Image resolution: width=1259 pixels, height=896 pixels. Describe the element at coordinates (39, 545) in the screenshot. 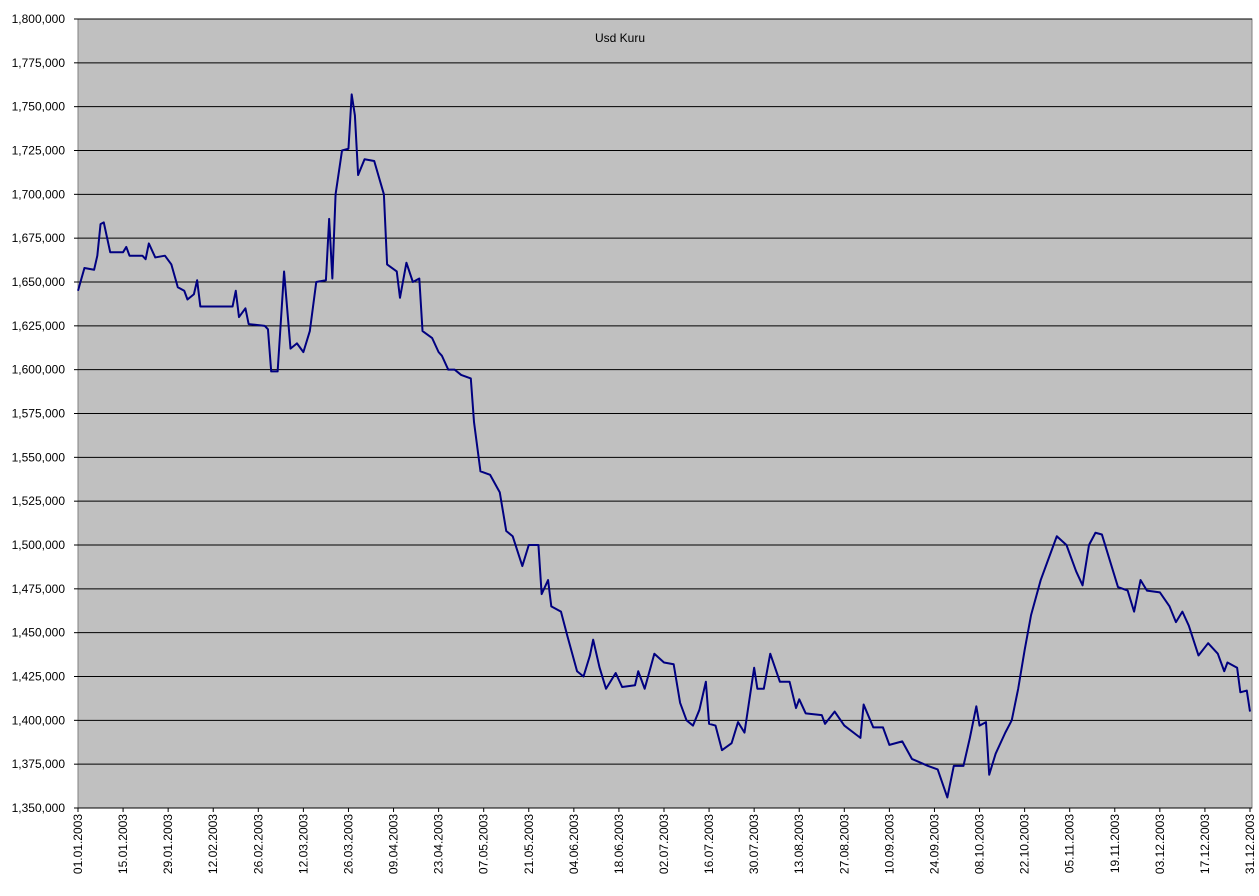

I see `y-tick-label: 1,500,000` at that location.